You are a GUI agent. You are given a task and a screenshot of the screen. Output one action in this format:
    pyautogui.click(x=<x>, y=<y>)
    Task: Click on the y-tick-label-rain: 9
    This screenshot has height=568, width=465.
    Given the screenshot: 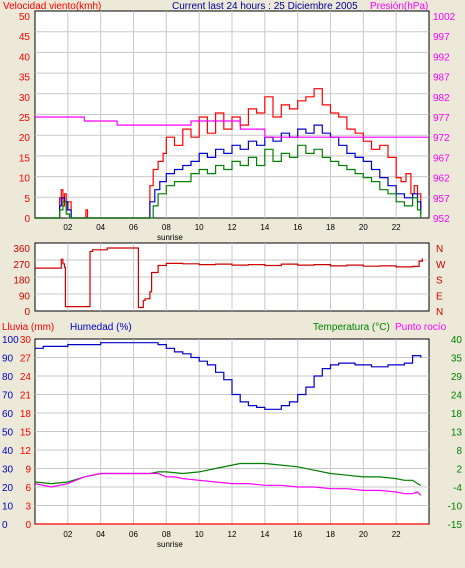 What is the action you would take?
    pyautogui.click(x=28, y=470)
    